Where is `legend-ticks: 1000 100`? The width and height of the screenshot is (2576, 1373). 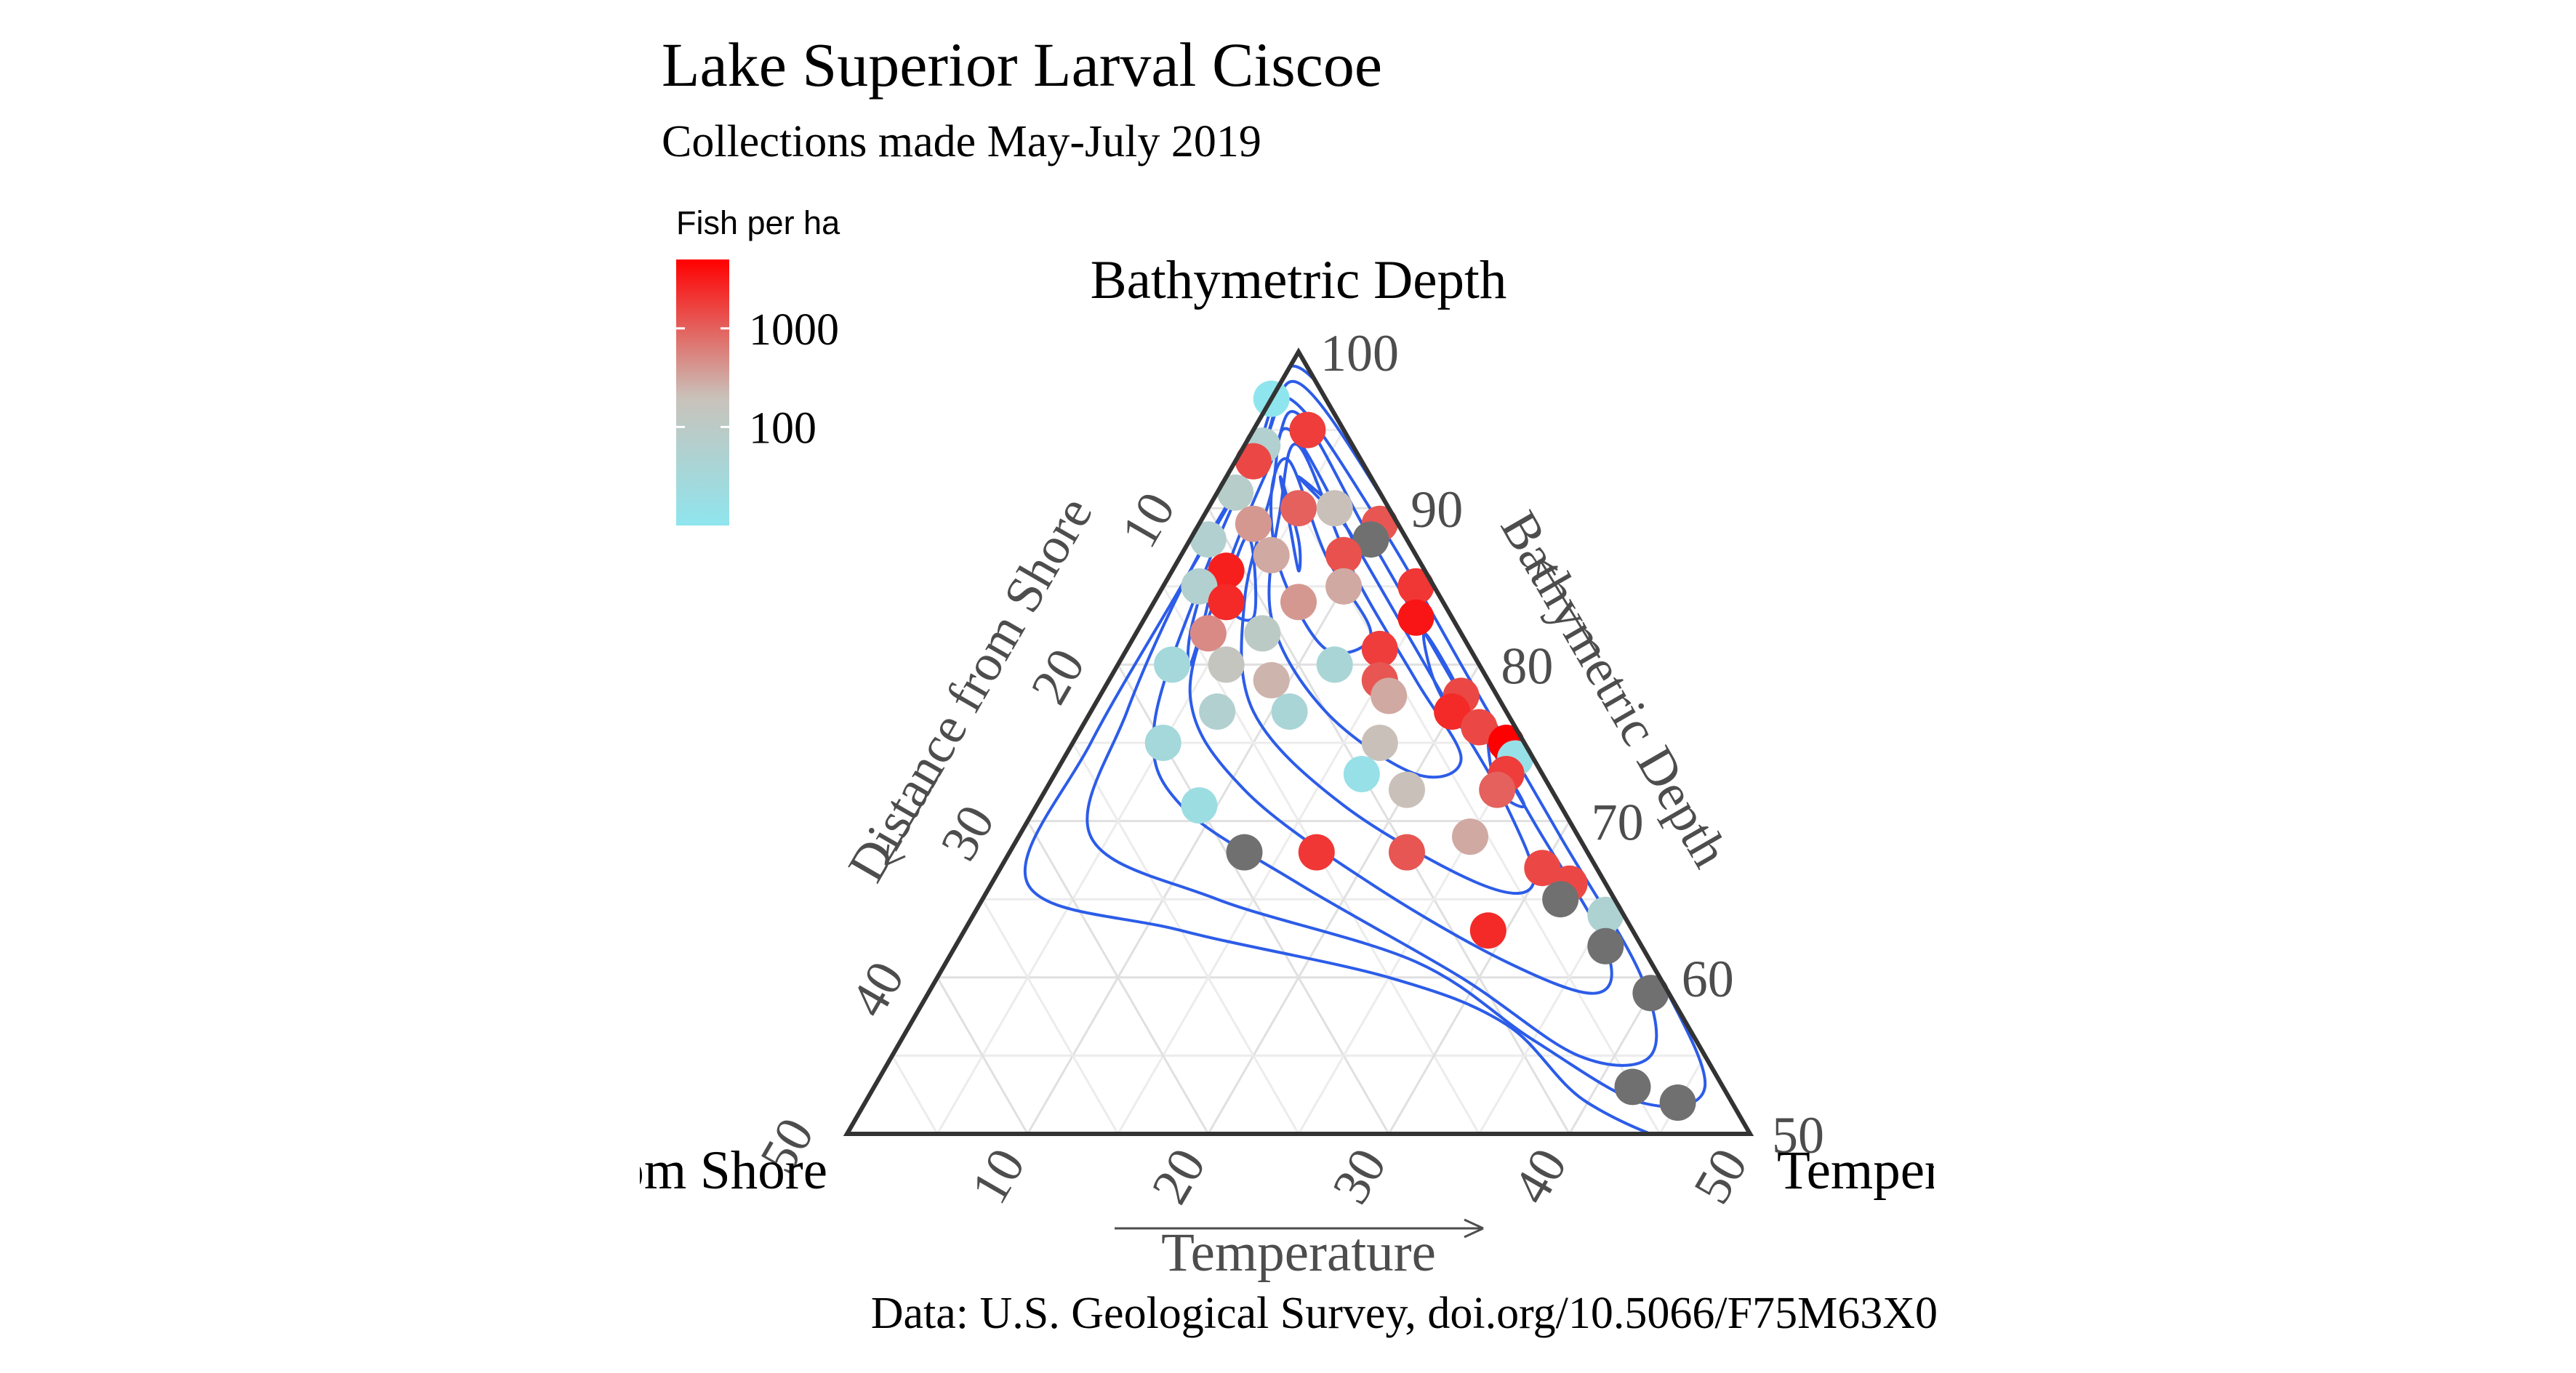
legend-ticks: 1000 100 is located at coordinates (757, 379).